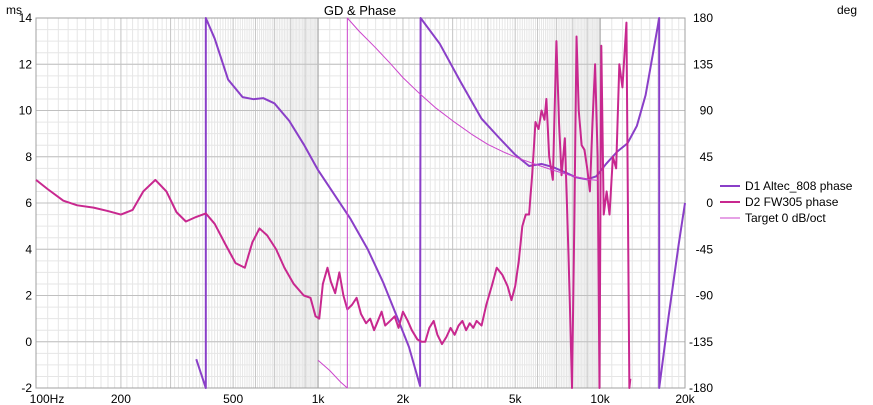 Image resolution: width=873 pixels, height=405 pixels. I want to click on legend-label-2: D2 FW305 phase, so click(792, 202).